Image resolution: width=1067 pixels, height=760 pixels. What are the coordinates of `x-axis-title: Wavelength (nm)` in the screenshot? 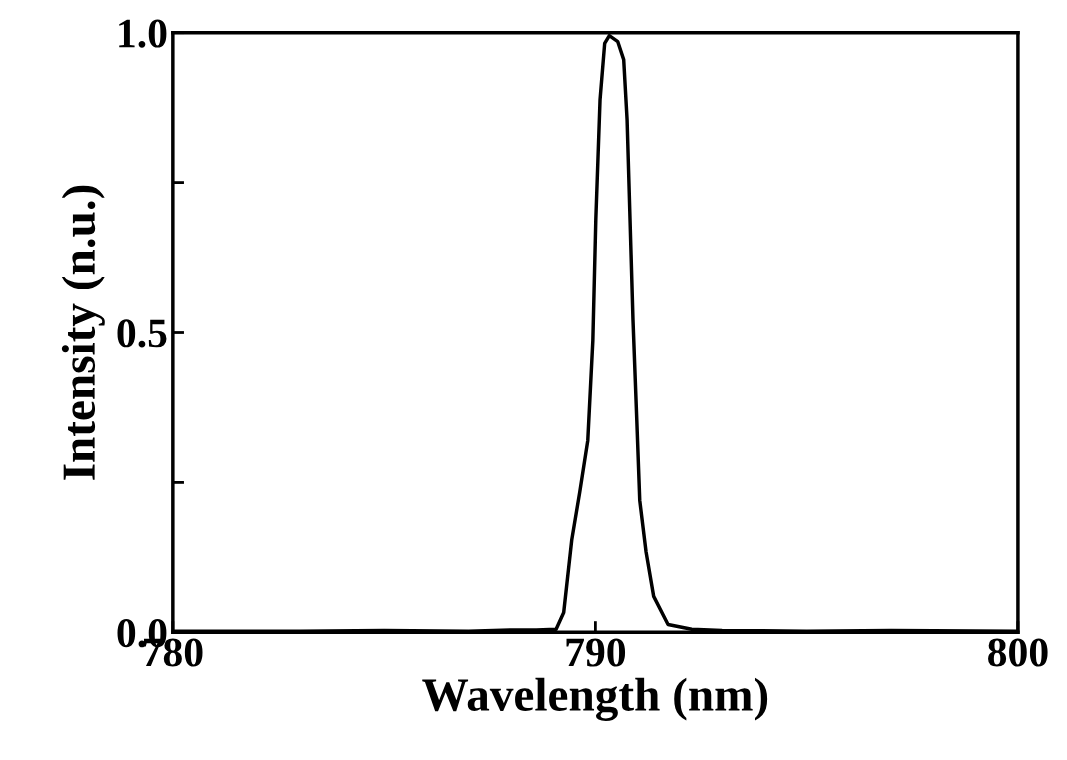 It's located at (595, 699).